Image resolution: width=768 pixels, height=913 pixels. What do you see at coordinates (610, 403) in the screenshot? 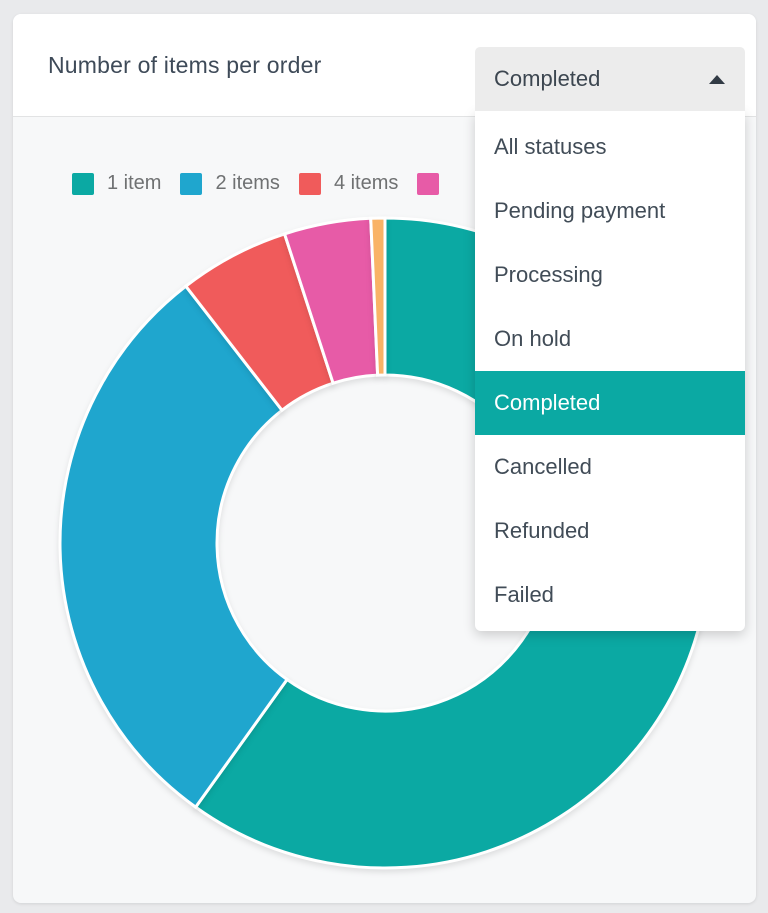
I see `dropdown-option-completed: Completed` at bounding box center [610, 403].